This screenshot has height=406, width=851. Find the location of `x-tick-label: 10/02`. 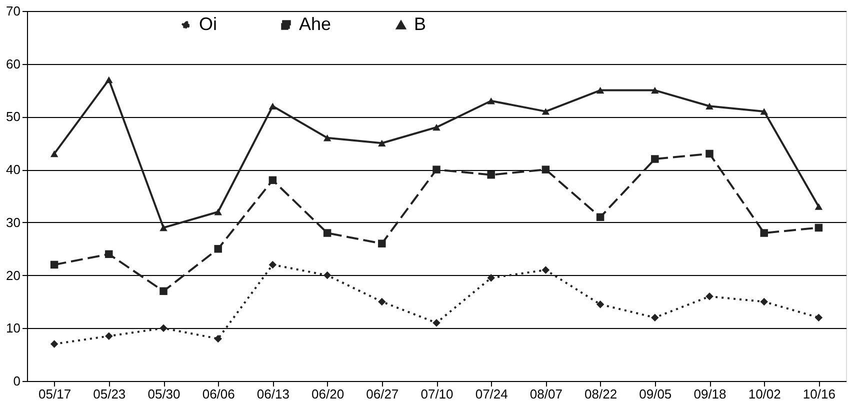

x-tick-label: 10/02 is located at coordinates (764, 394).